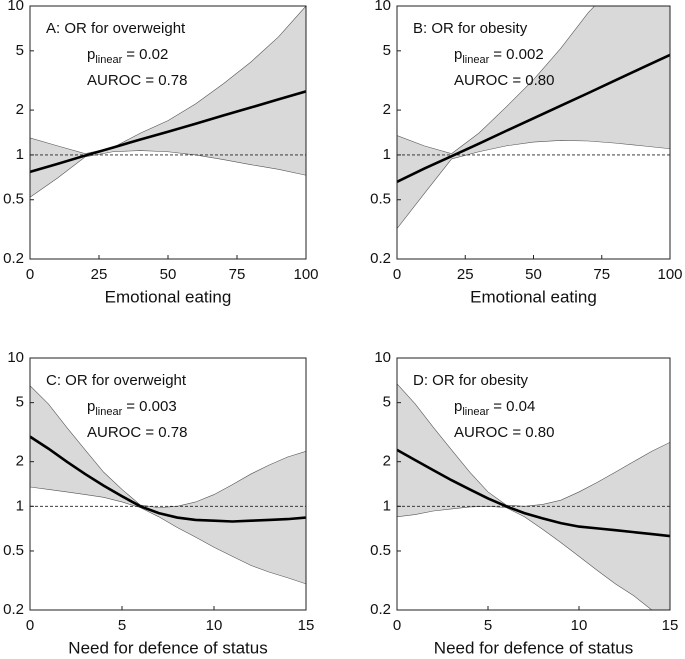  I want to click on p-linear: plinear = 0.002, so click(499, 56).